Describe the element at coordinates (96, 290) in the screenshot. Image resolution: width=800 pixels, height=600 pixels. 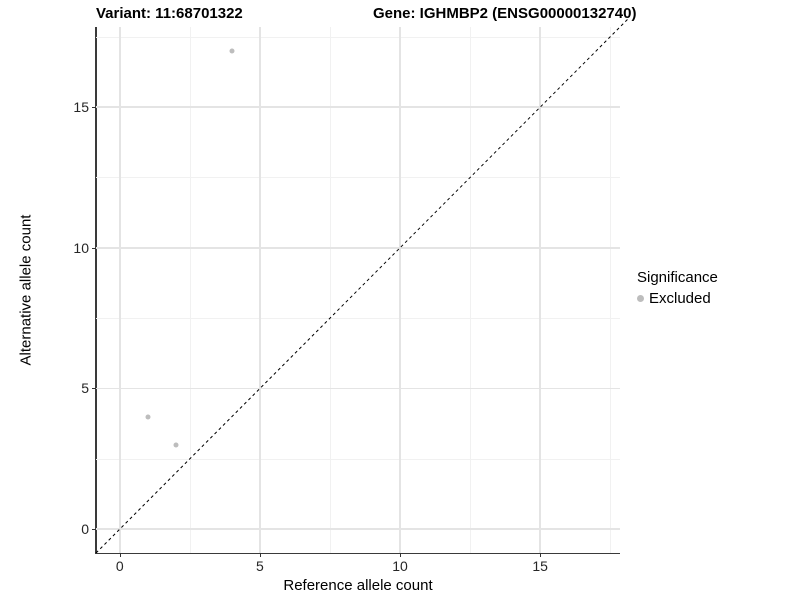
I see `y-axis-line` at that location.